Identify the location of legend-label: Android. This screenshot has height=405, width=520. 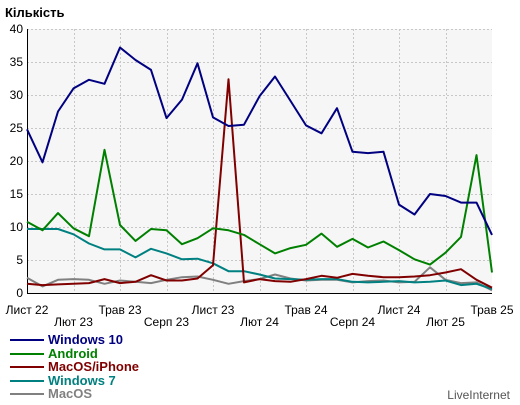
(73, 353).